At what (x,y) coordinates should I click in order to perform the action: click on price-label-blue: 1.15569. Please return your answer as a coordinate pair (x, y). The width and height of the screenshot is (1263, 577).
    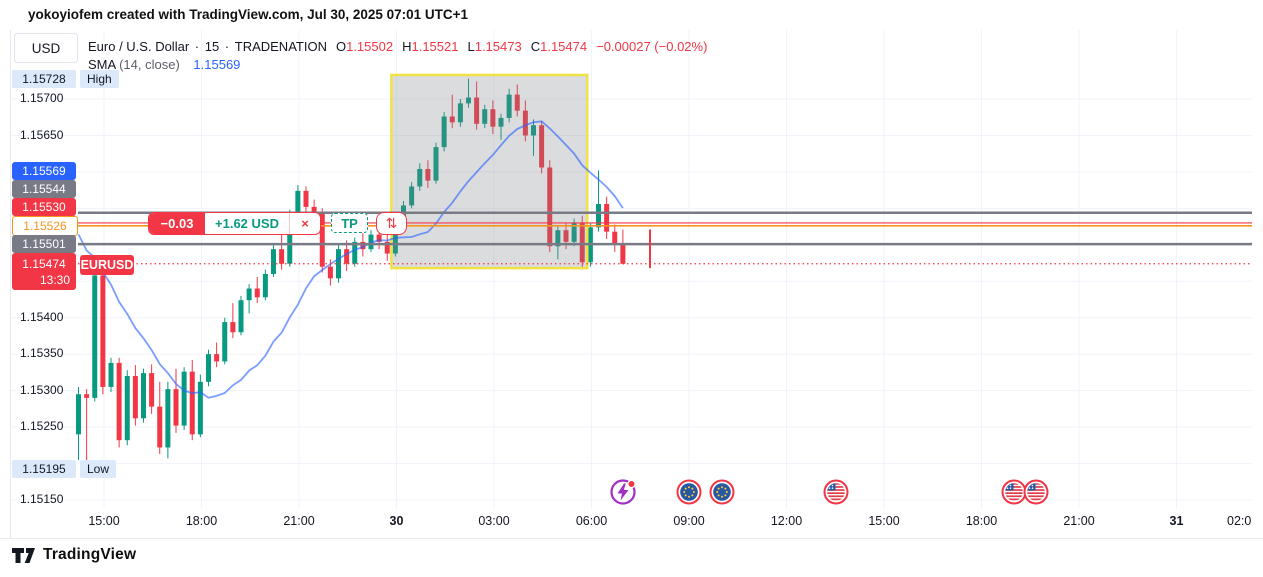
    Looking at the image, I should click on (44, 171).